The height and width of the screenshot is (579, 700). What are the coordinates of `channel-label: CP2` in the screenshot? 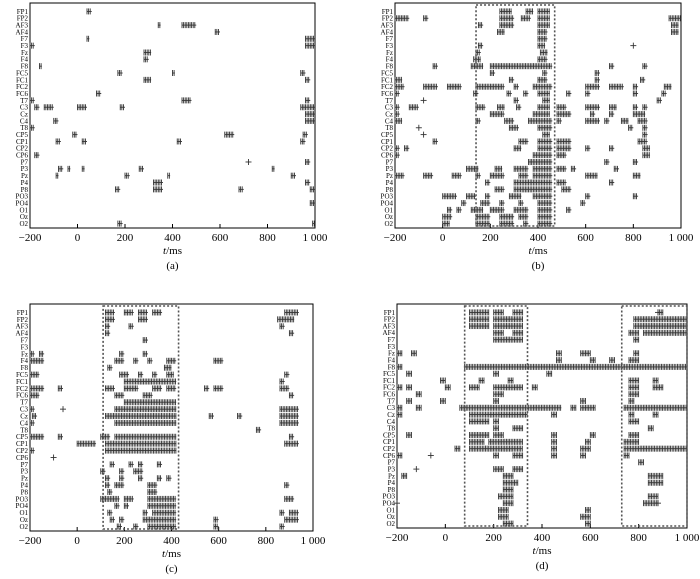 It's located at (22, 451).